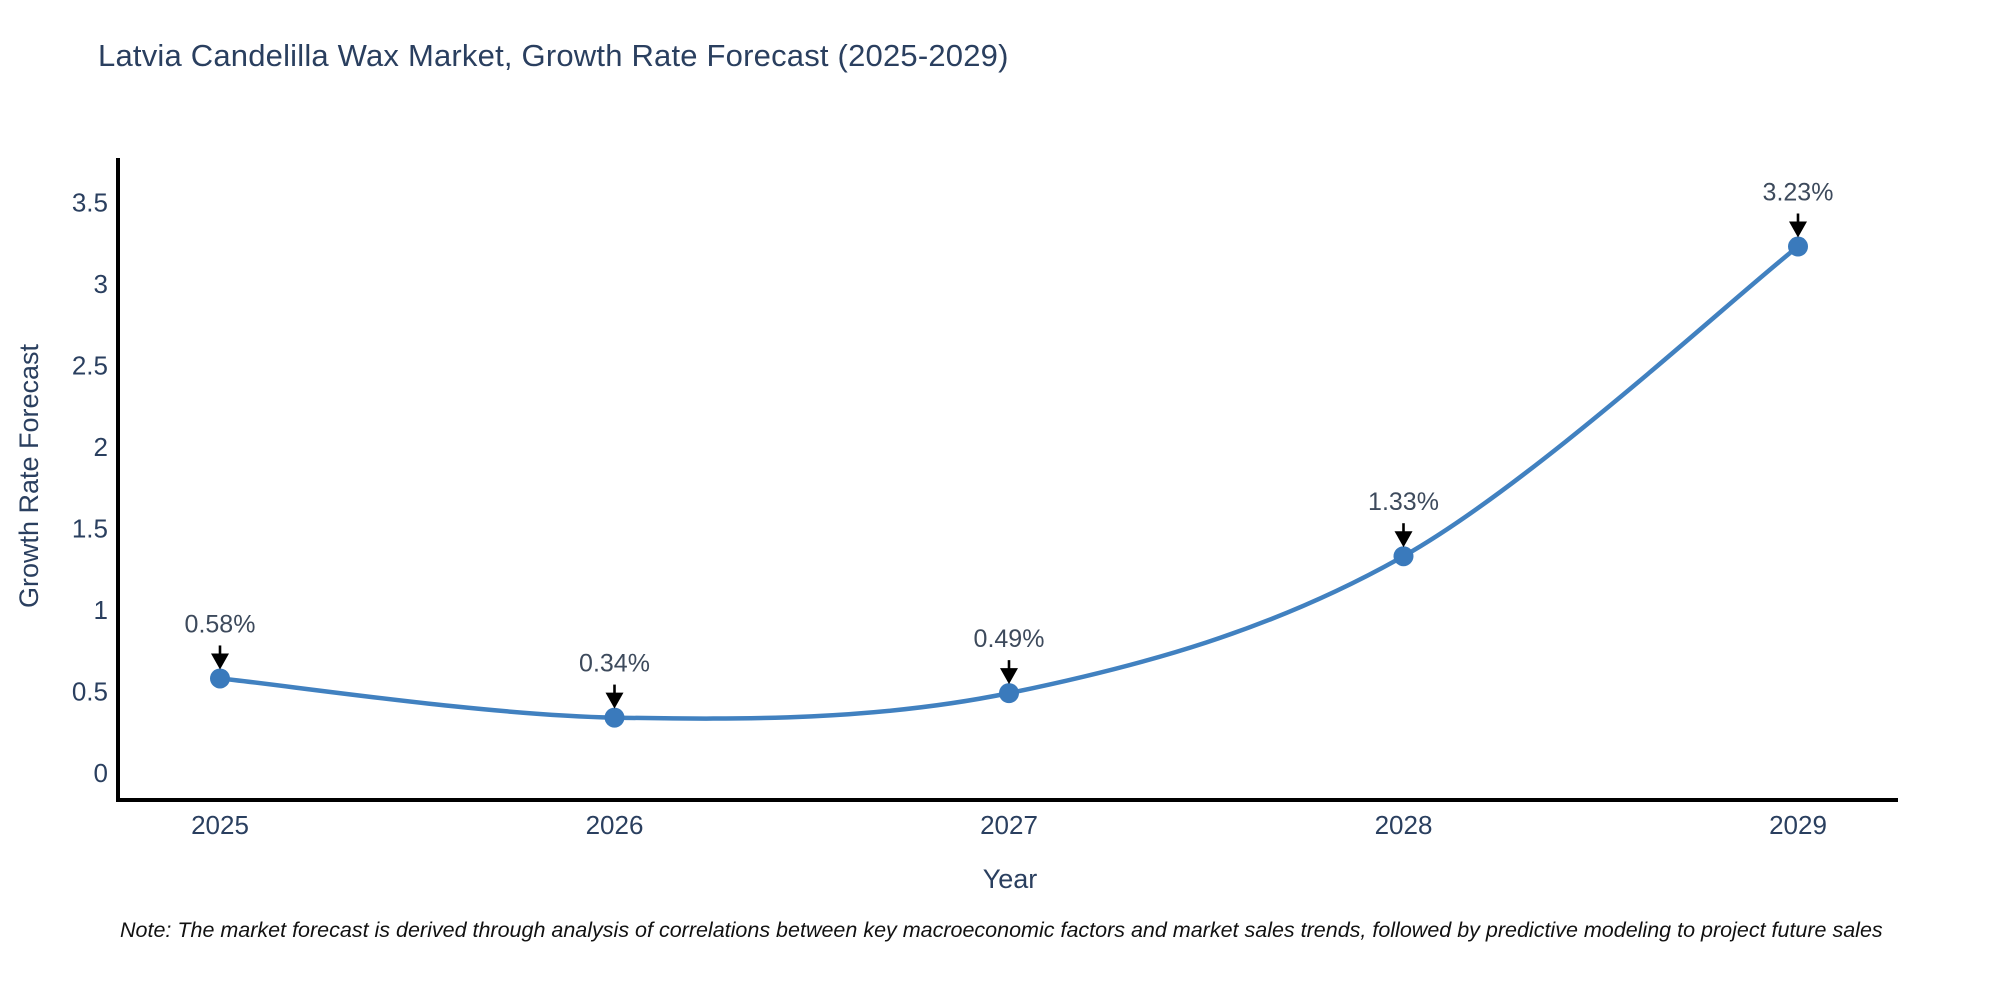 This screenshot has width=2000, height=1000. I want to click on y-tick-label: 2, so click(101, 447).